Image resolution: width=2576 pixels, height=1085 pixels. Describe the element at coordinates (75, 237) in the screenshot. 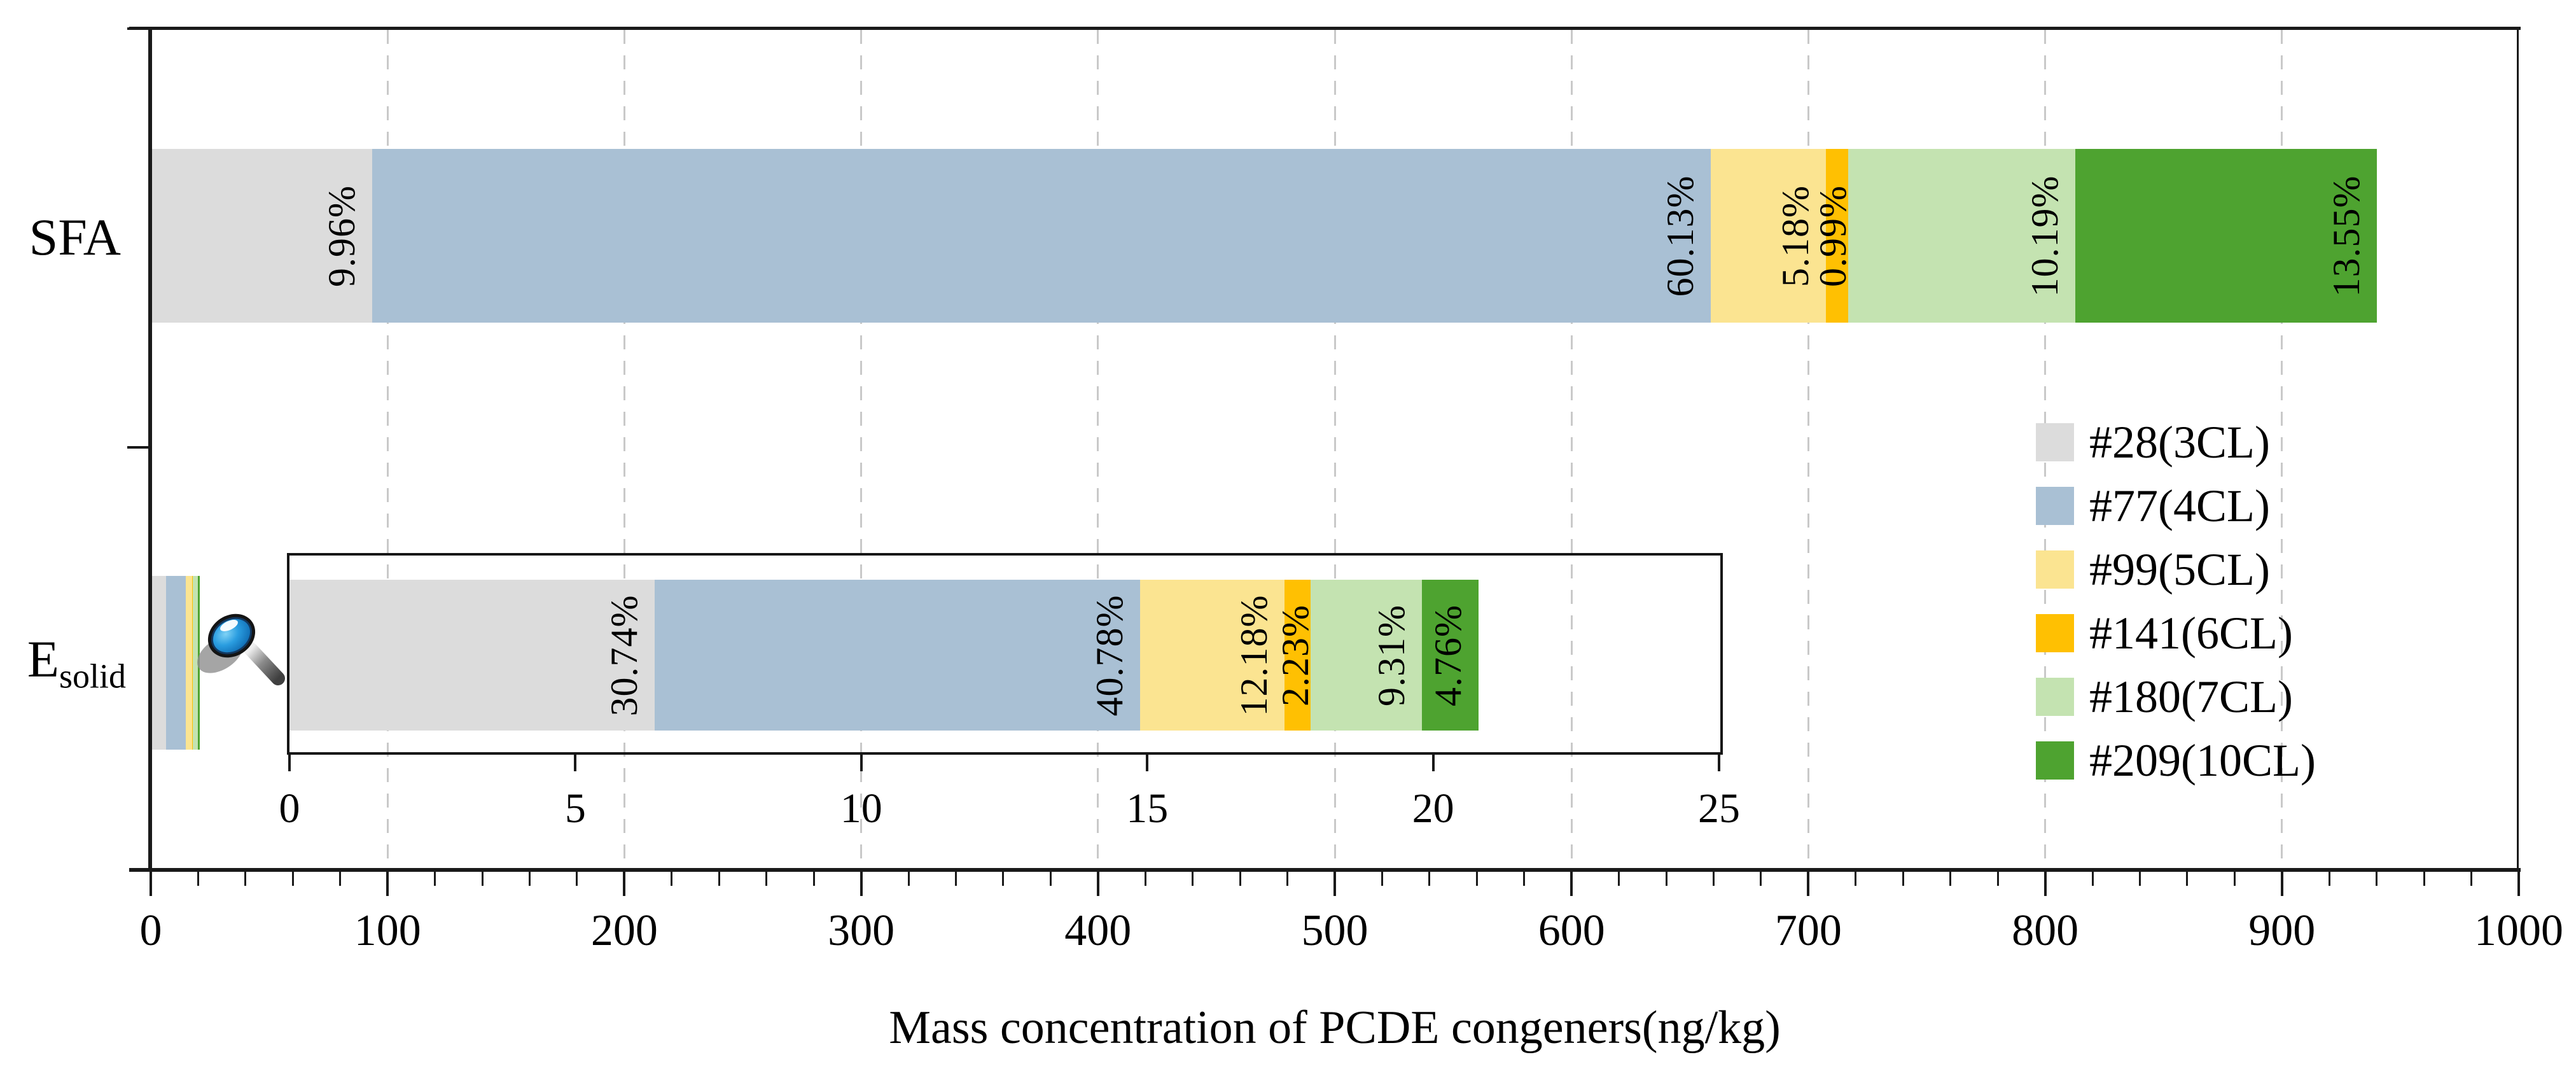

I see `sfa-text: SFA` at that location.